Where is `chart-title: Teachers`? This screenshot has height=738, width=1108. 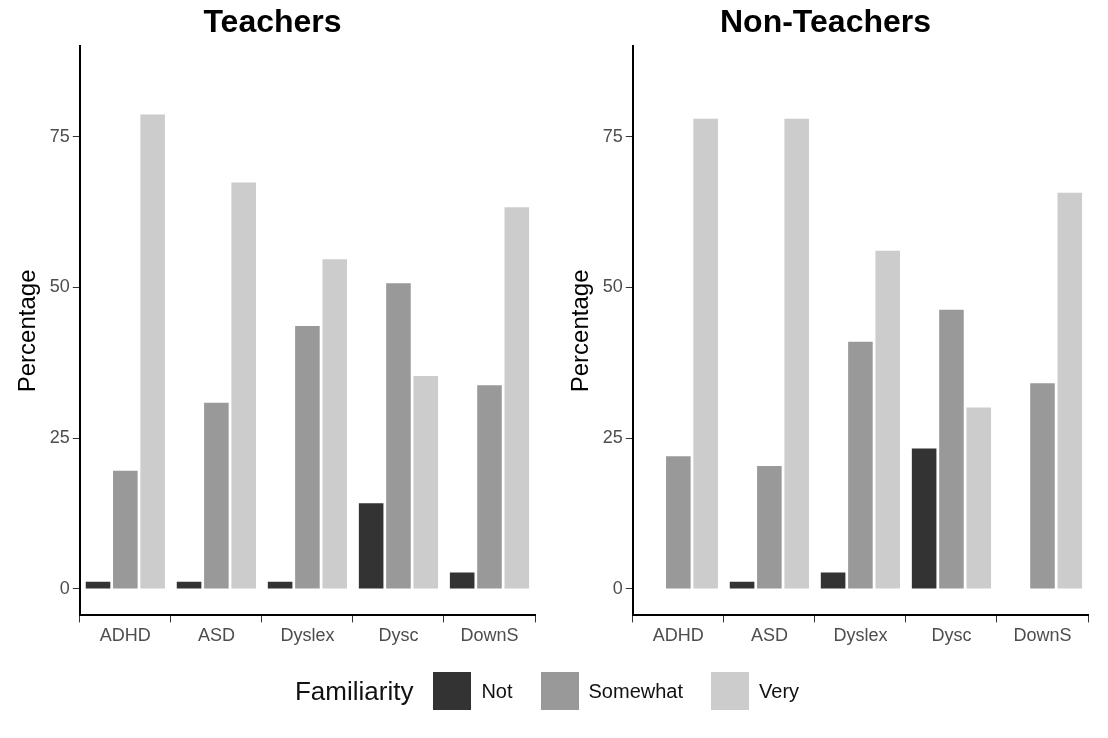
chart-title: Teachers is located at coordinates (272, 21).